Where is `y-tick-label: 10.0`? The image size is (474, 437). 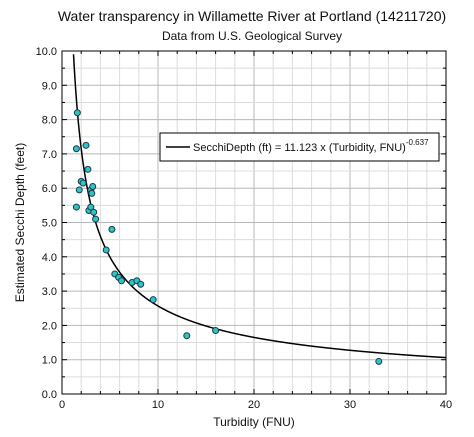
y-tick-label: 10.0 is located at coordinates (46, 52).